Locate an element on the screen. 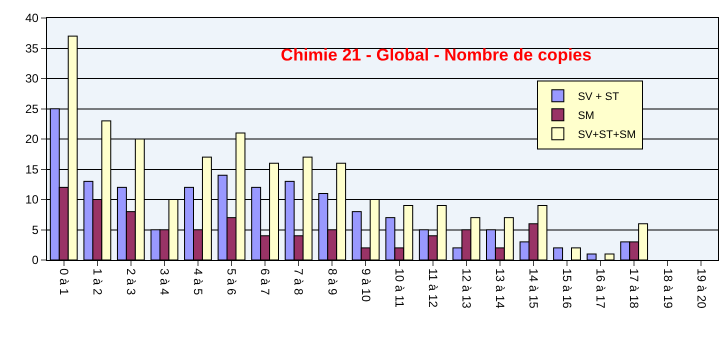 The image size is (727, 348). y-tick-label: 5 is located at coordinates (35, 229).